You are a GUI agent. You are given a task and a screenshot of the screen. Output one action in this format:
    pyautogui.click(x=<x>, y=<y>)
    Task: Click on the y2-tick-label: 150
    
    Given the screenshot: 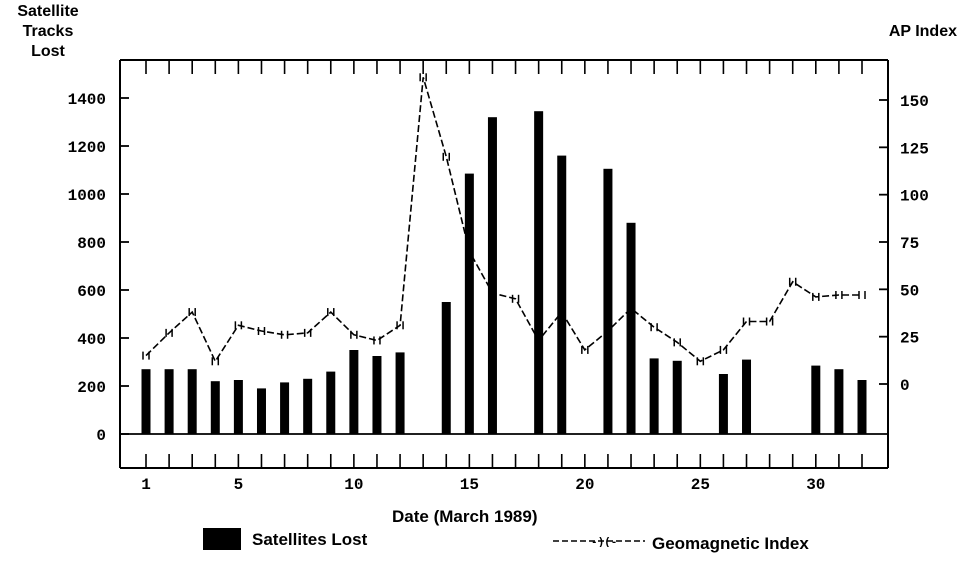 What is the action you would take?
    pyautogui.click(x=914, y=102)
    